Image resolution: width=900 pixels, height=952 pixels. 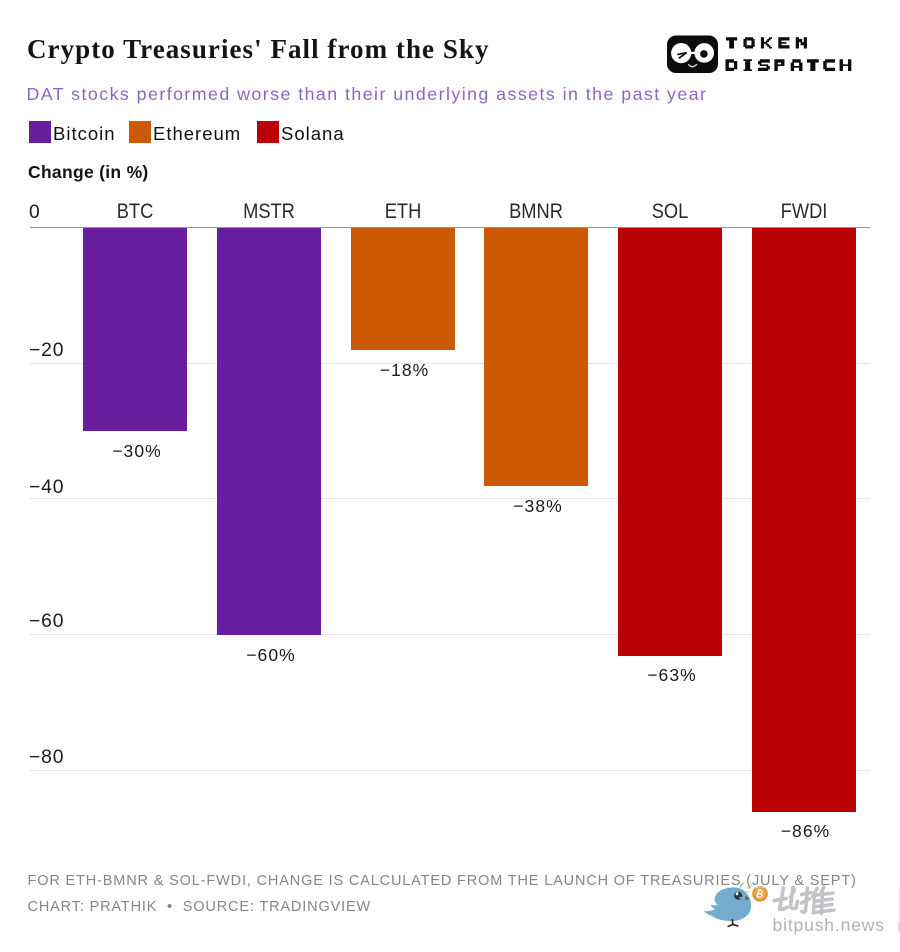 What do you see at coordinates (829, 925) in the screenshot?
I see `svg-text: bitpush.news` at bounding box center [829, 925].